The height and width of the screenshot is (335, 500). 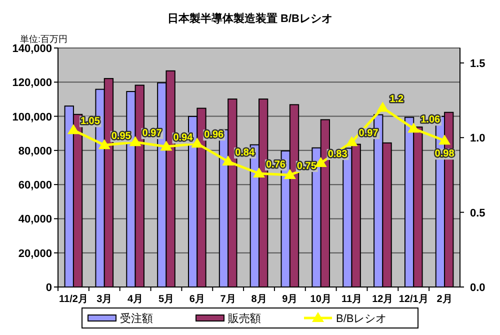 I want to click on x-tick-label: 12月, so click(x=383, y=299).